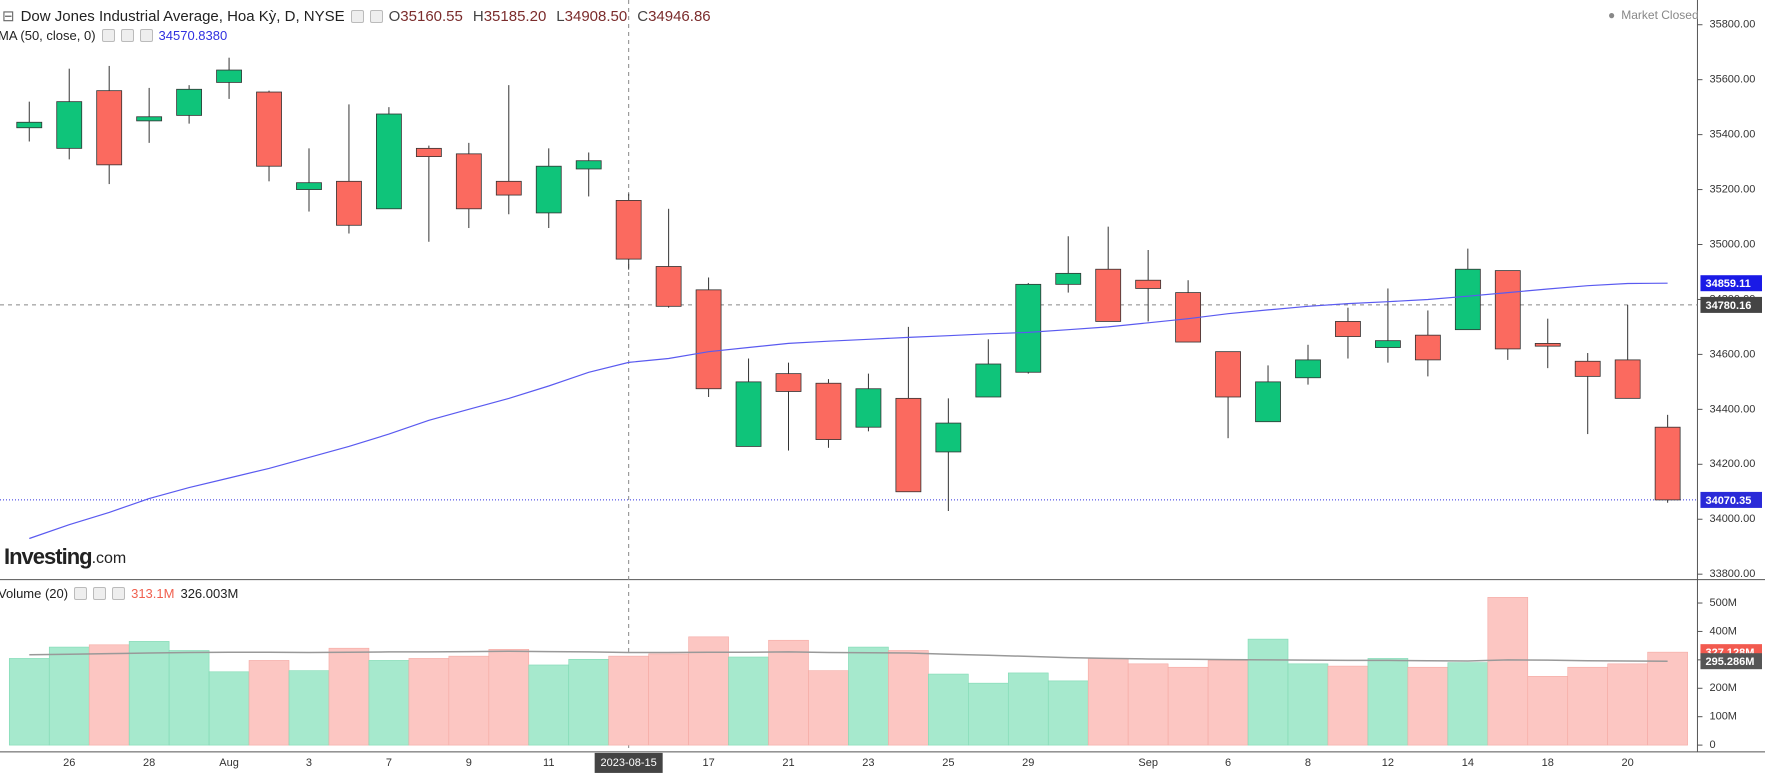 This screenshot has width=1765, height=774. I want to click on ohlc-key: O, so click(394, 16).